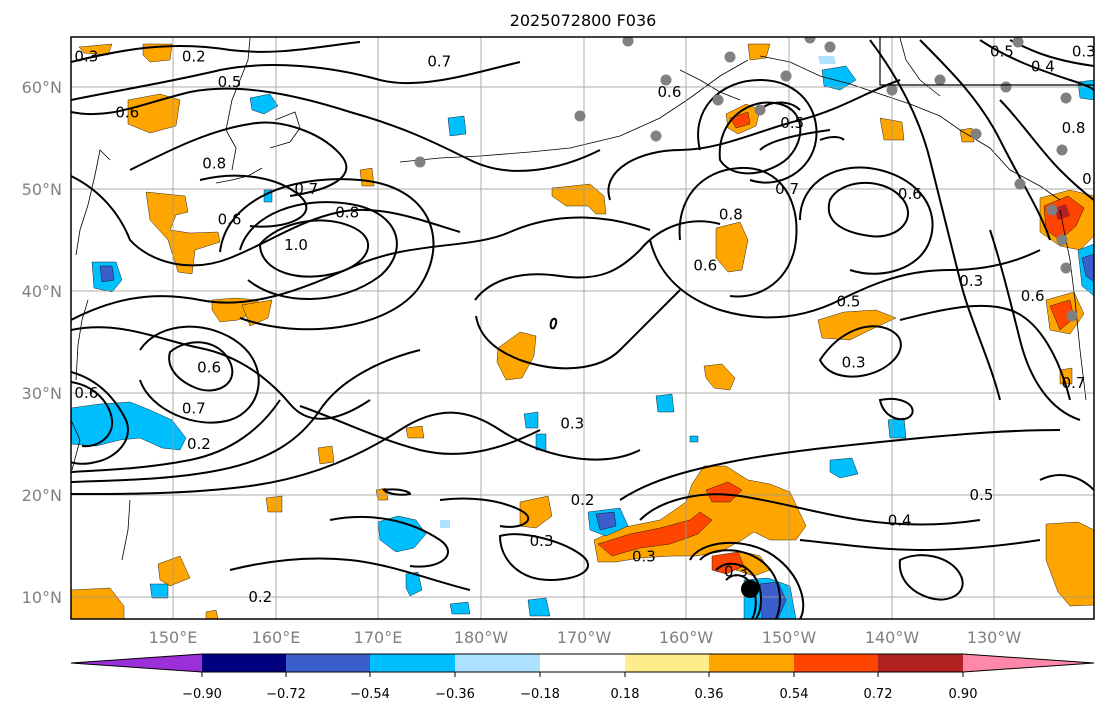  What do you see at coordinates (892, 637) in the screenshot?
I see `lon-tick-label: 140°W` at bounding box center [892, 637].